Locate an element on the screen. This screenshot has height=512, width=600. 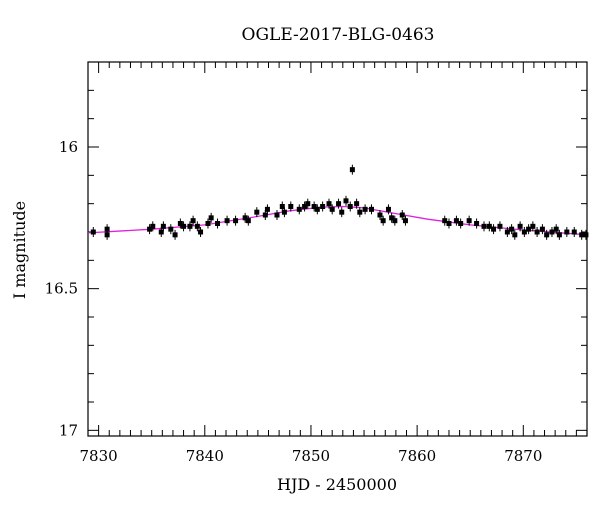
y-tick-label: 16.5 is located at coordinates (61, 289).